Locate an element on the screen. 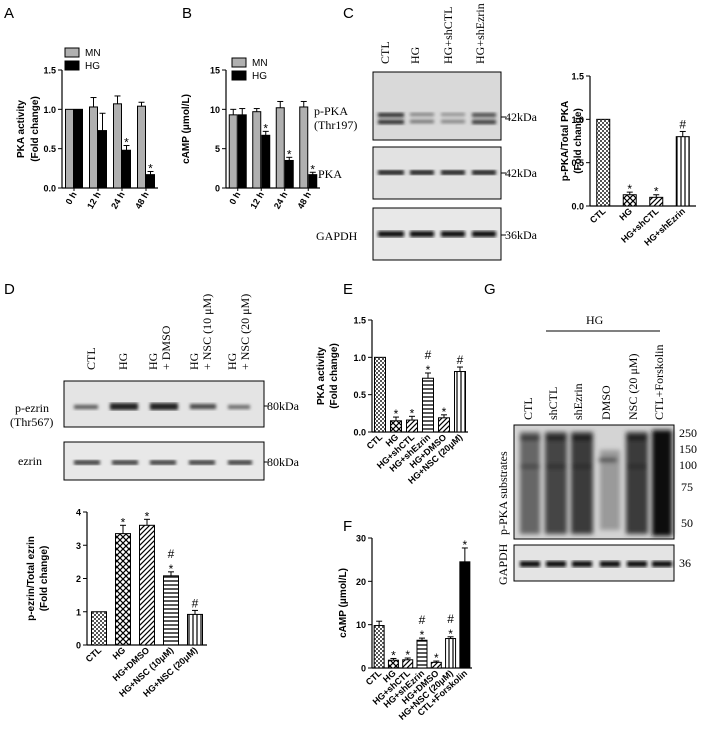 The height and width of the screenshot is (739, 701). blot-c-membrane-ppka is located at coordinates (437, 106).